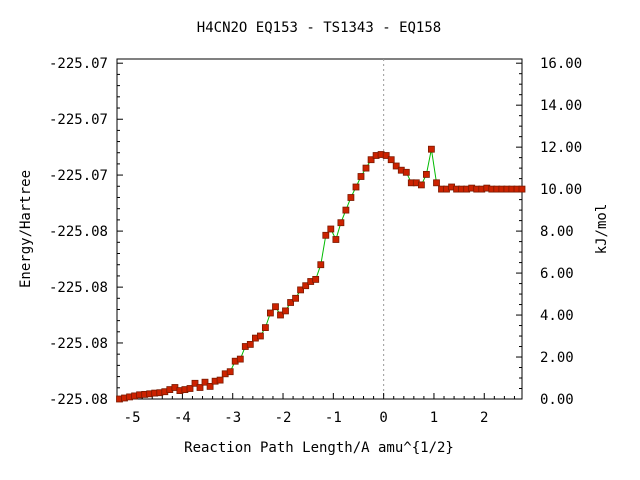  I want to click on x-tick-label: 0, so click(383, 418).